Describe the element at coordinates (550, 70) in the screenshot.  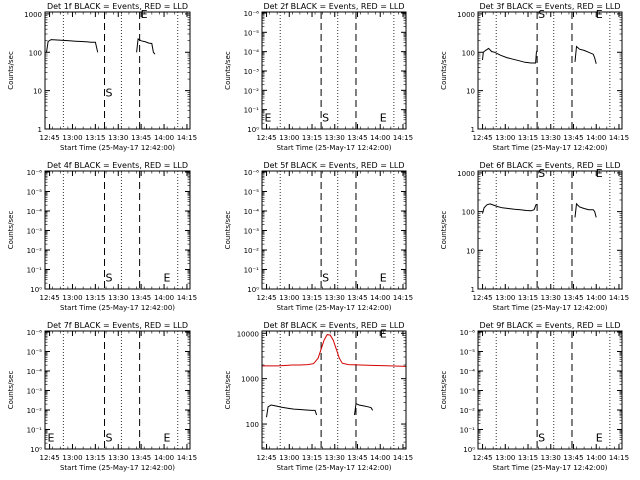
I see `plot-frame` at that location.